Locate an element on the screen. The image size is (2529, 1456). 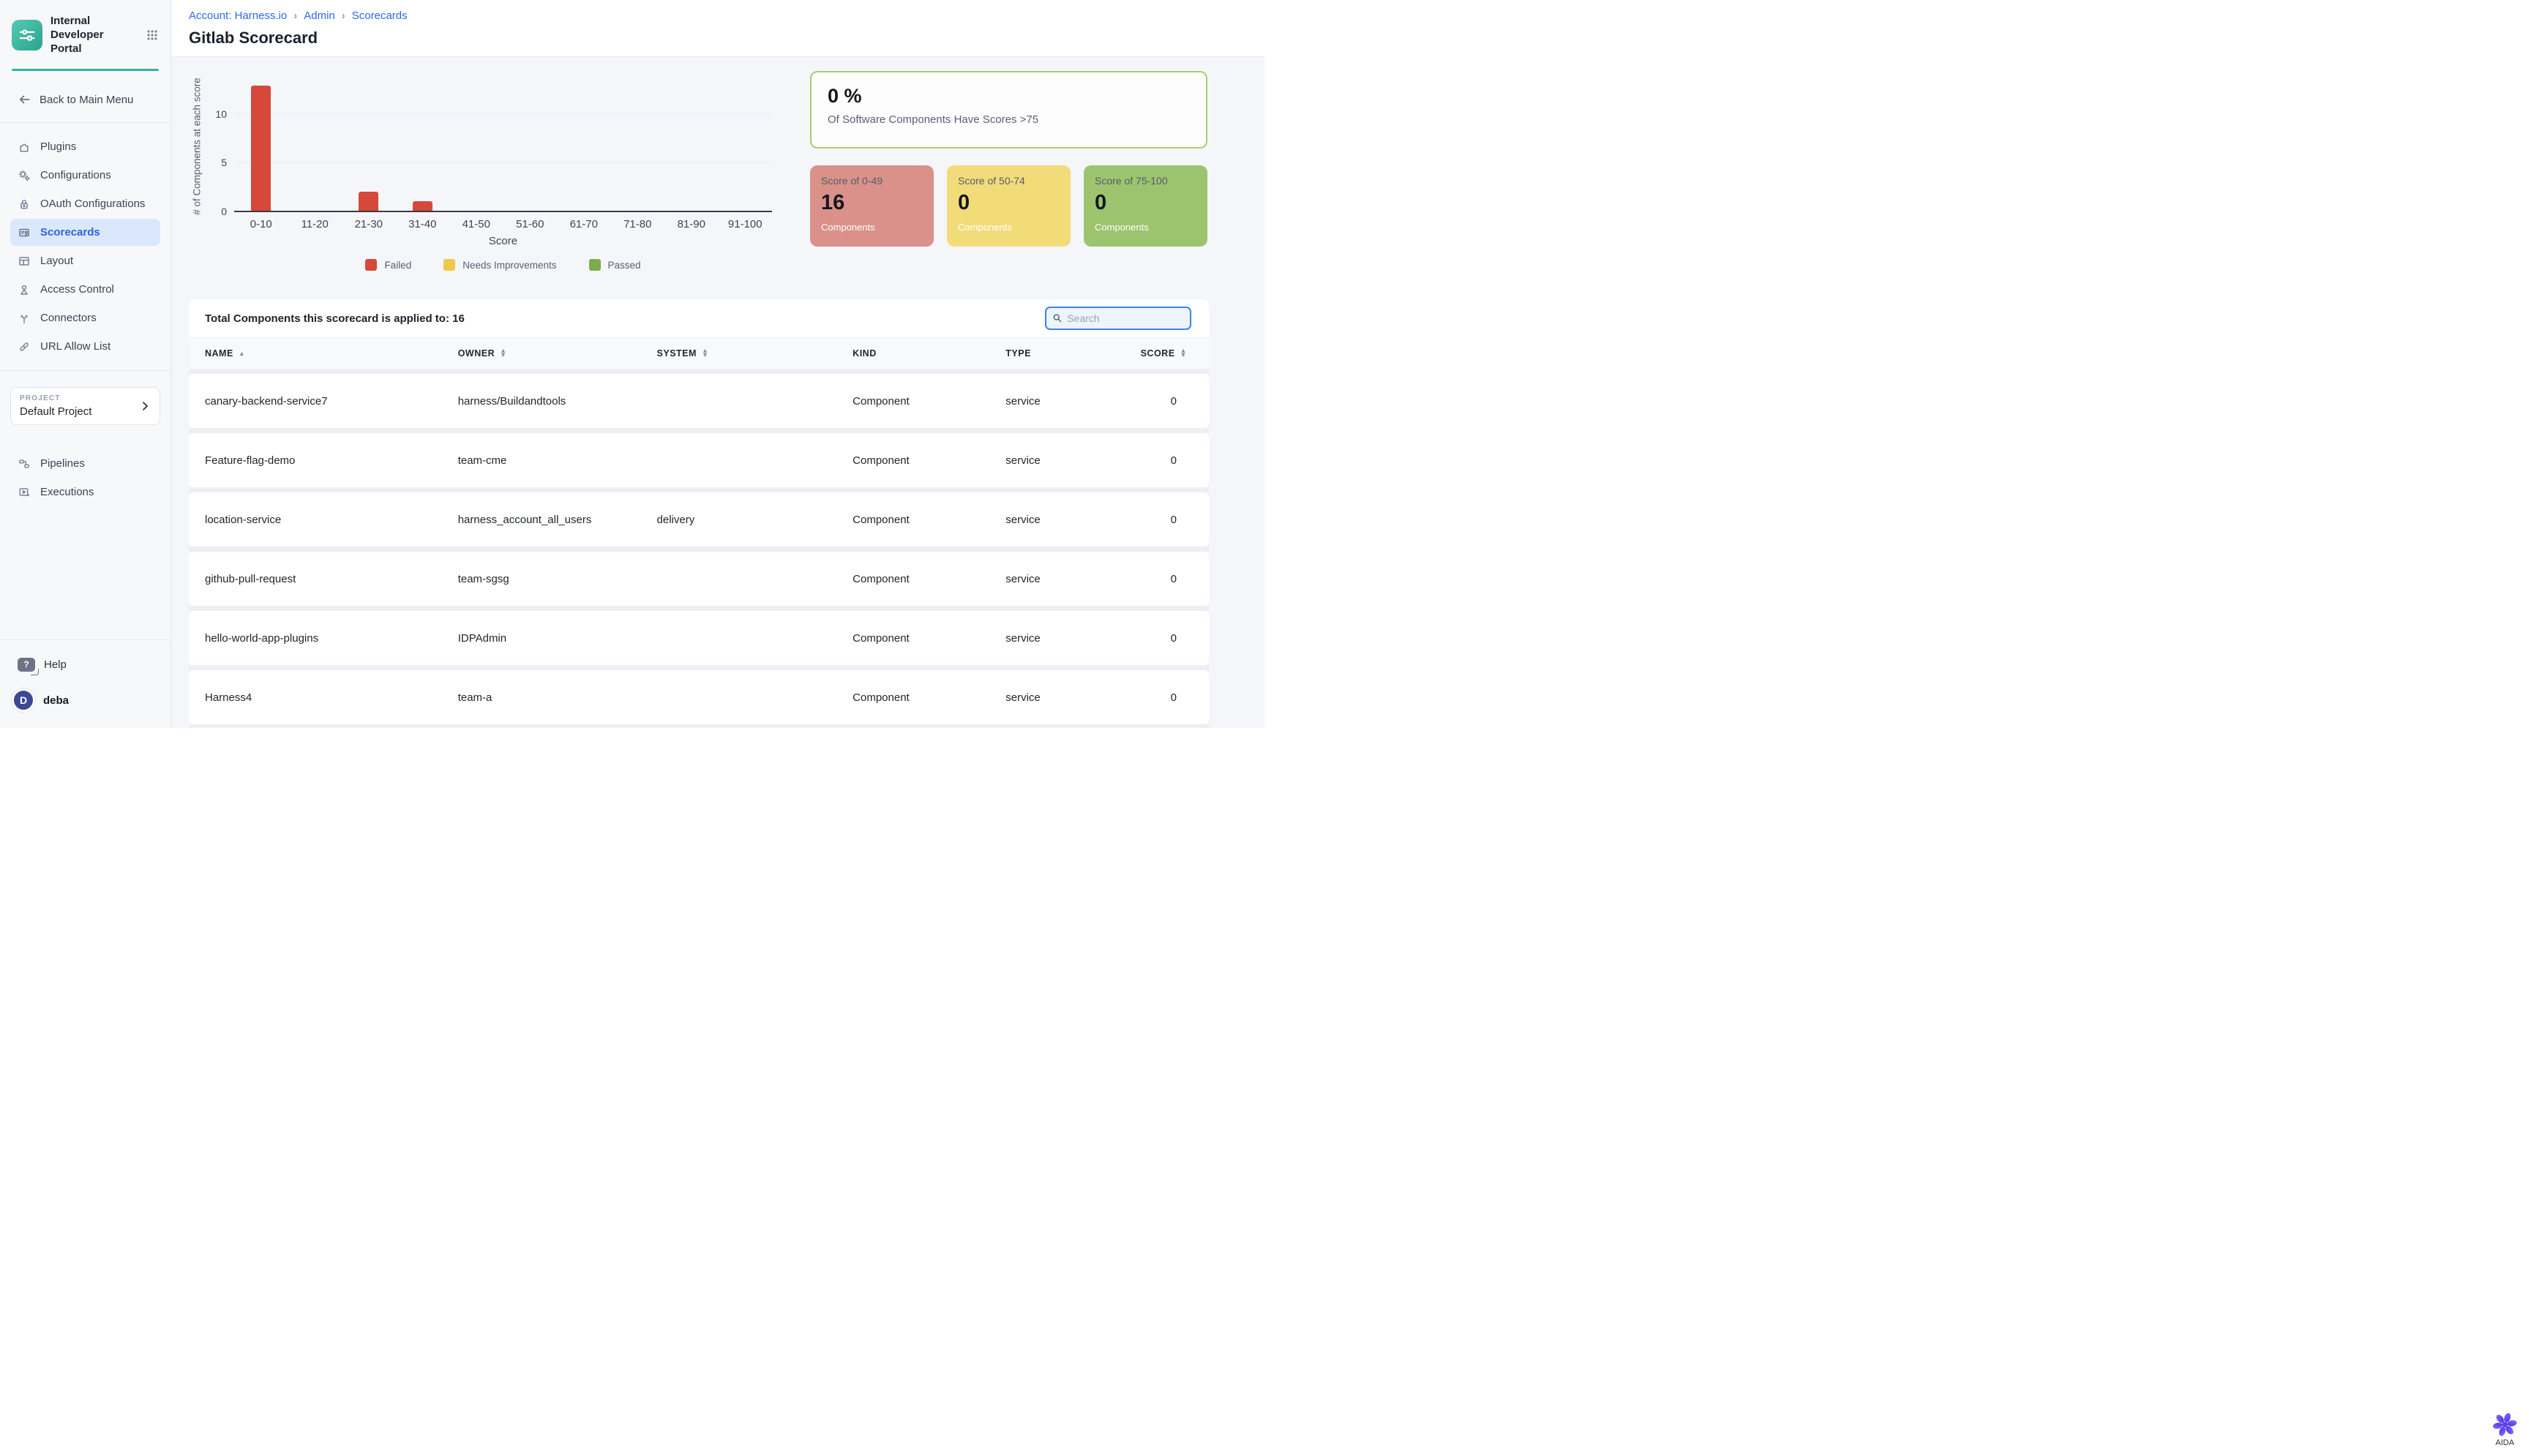
sidebar-item-access-control: Access Control is located at coordinates (85, 289).